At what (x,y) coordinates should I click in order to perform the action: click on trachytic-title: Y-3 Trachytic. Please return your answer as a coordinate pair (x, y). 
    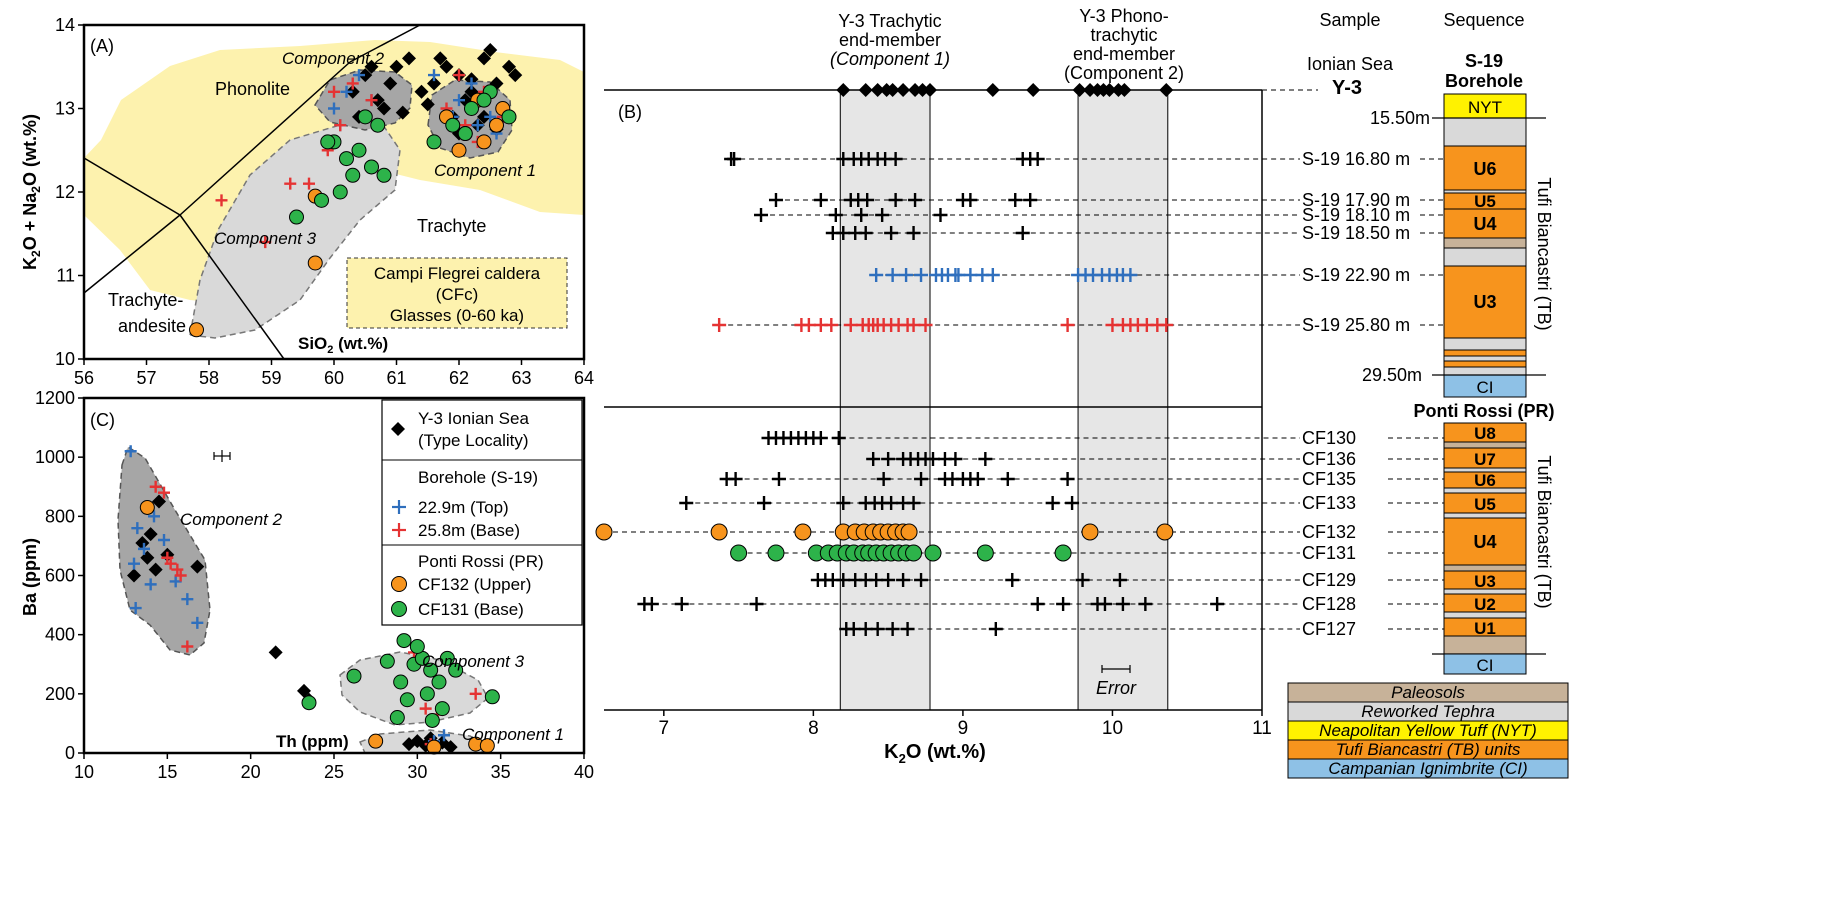
    Looking at the image, I should click on (889, 21).